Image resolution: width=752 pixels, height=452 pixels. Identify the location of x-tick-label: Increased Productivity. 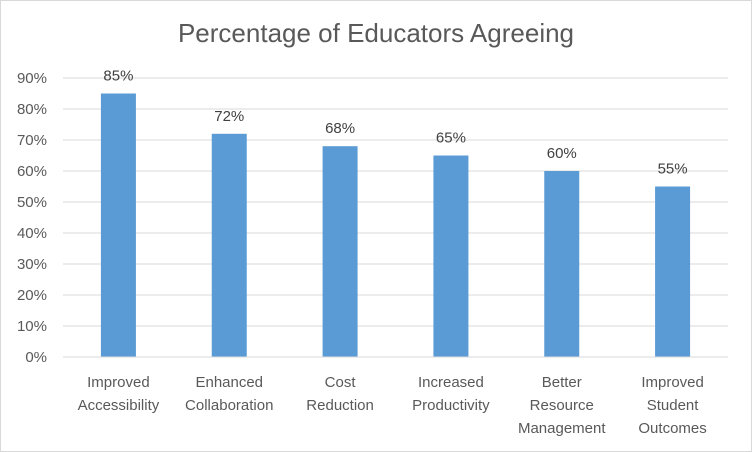
(451, 394).